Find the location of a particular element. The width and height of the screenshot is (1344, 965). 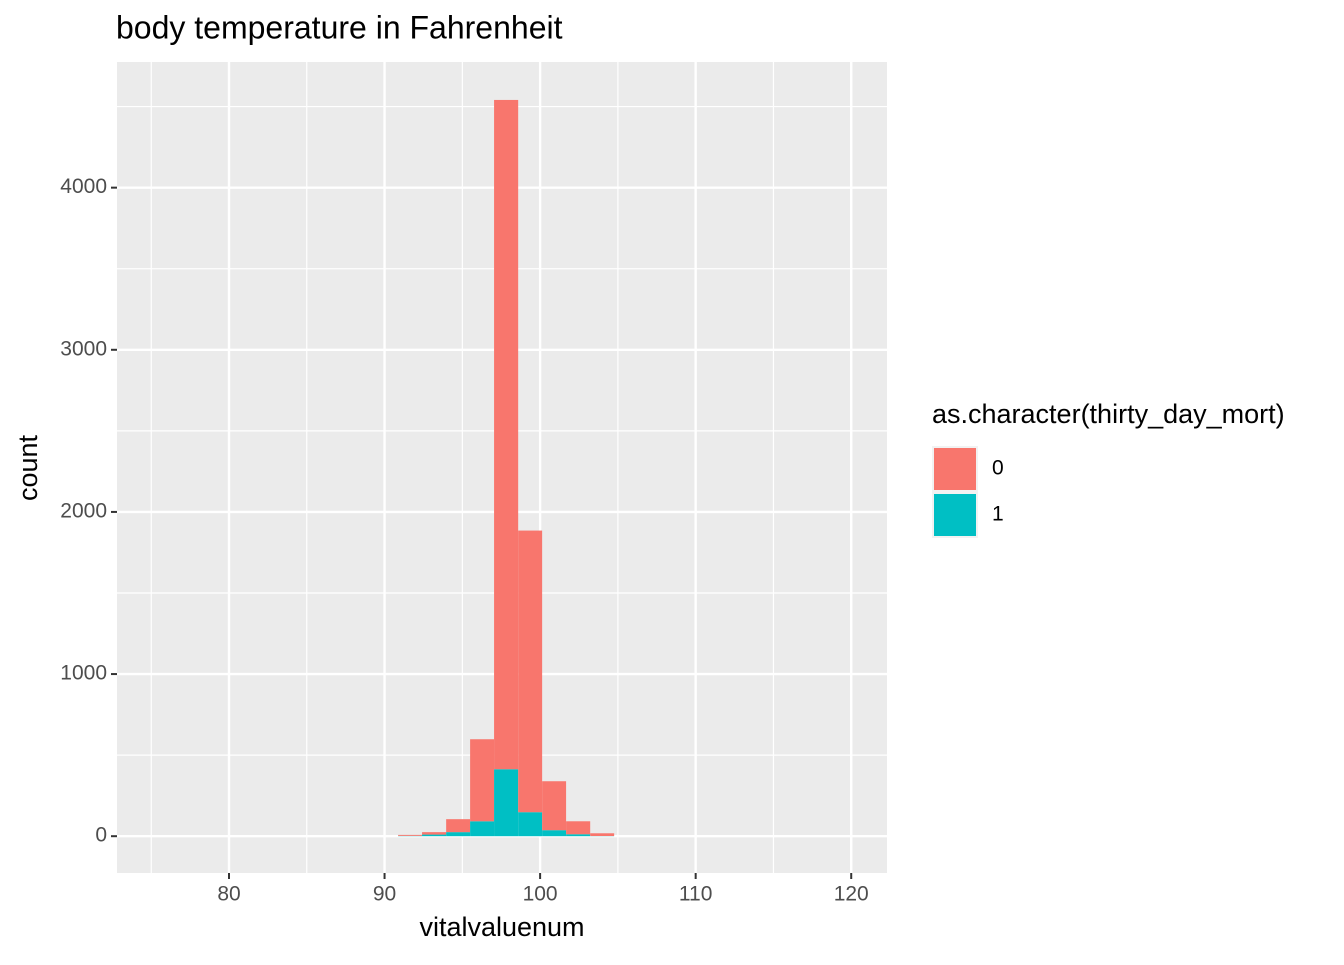

x-tick-label: 110 is located at coordinates (695, 894).